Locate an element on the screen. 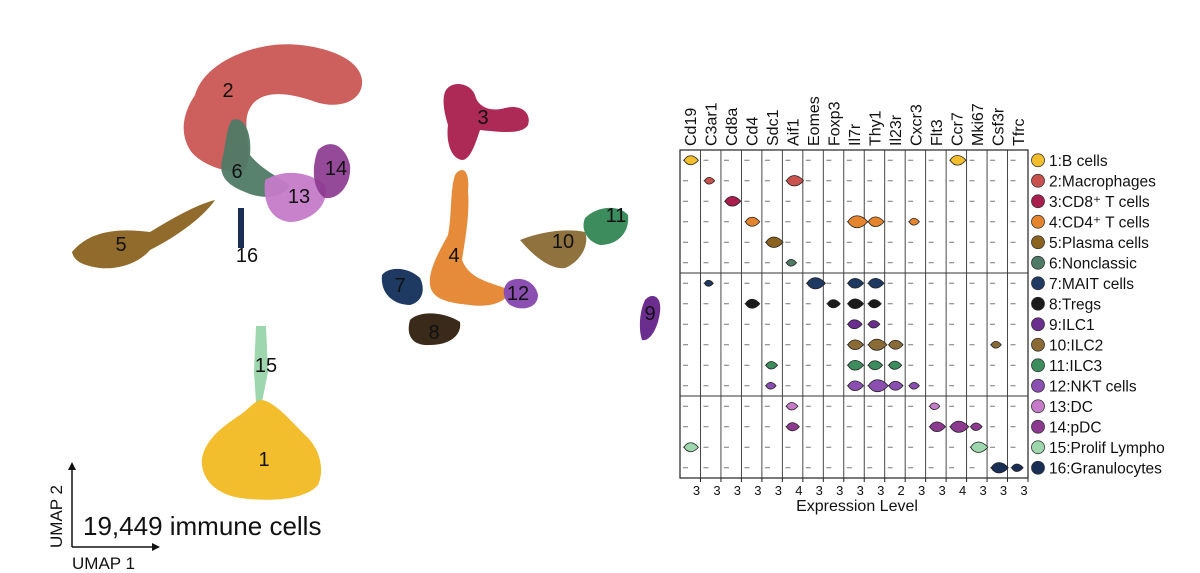  legend-label-16: 16:Granulocytes is located at coordinates (1105, 468).